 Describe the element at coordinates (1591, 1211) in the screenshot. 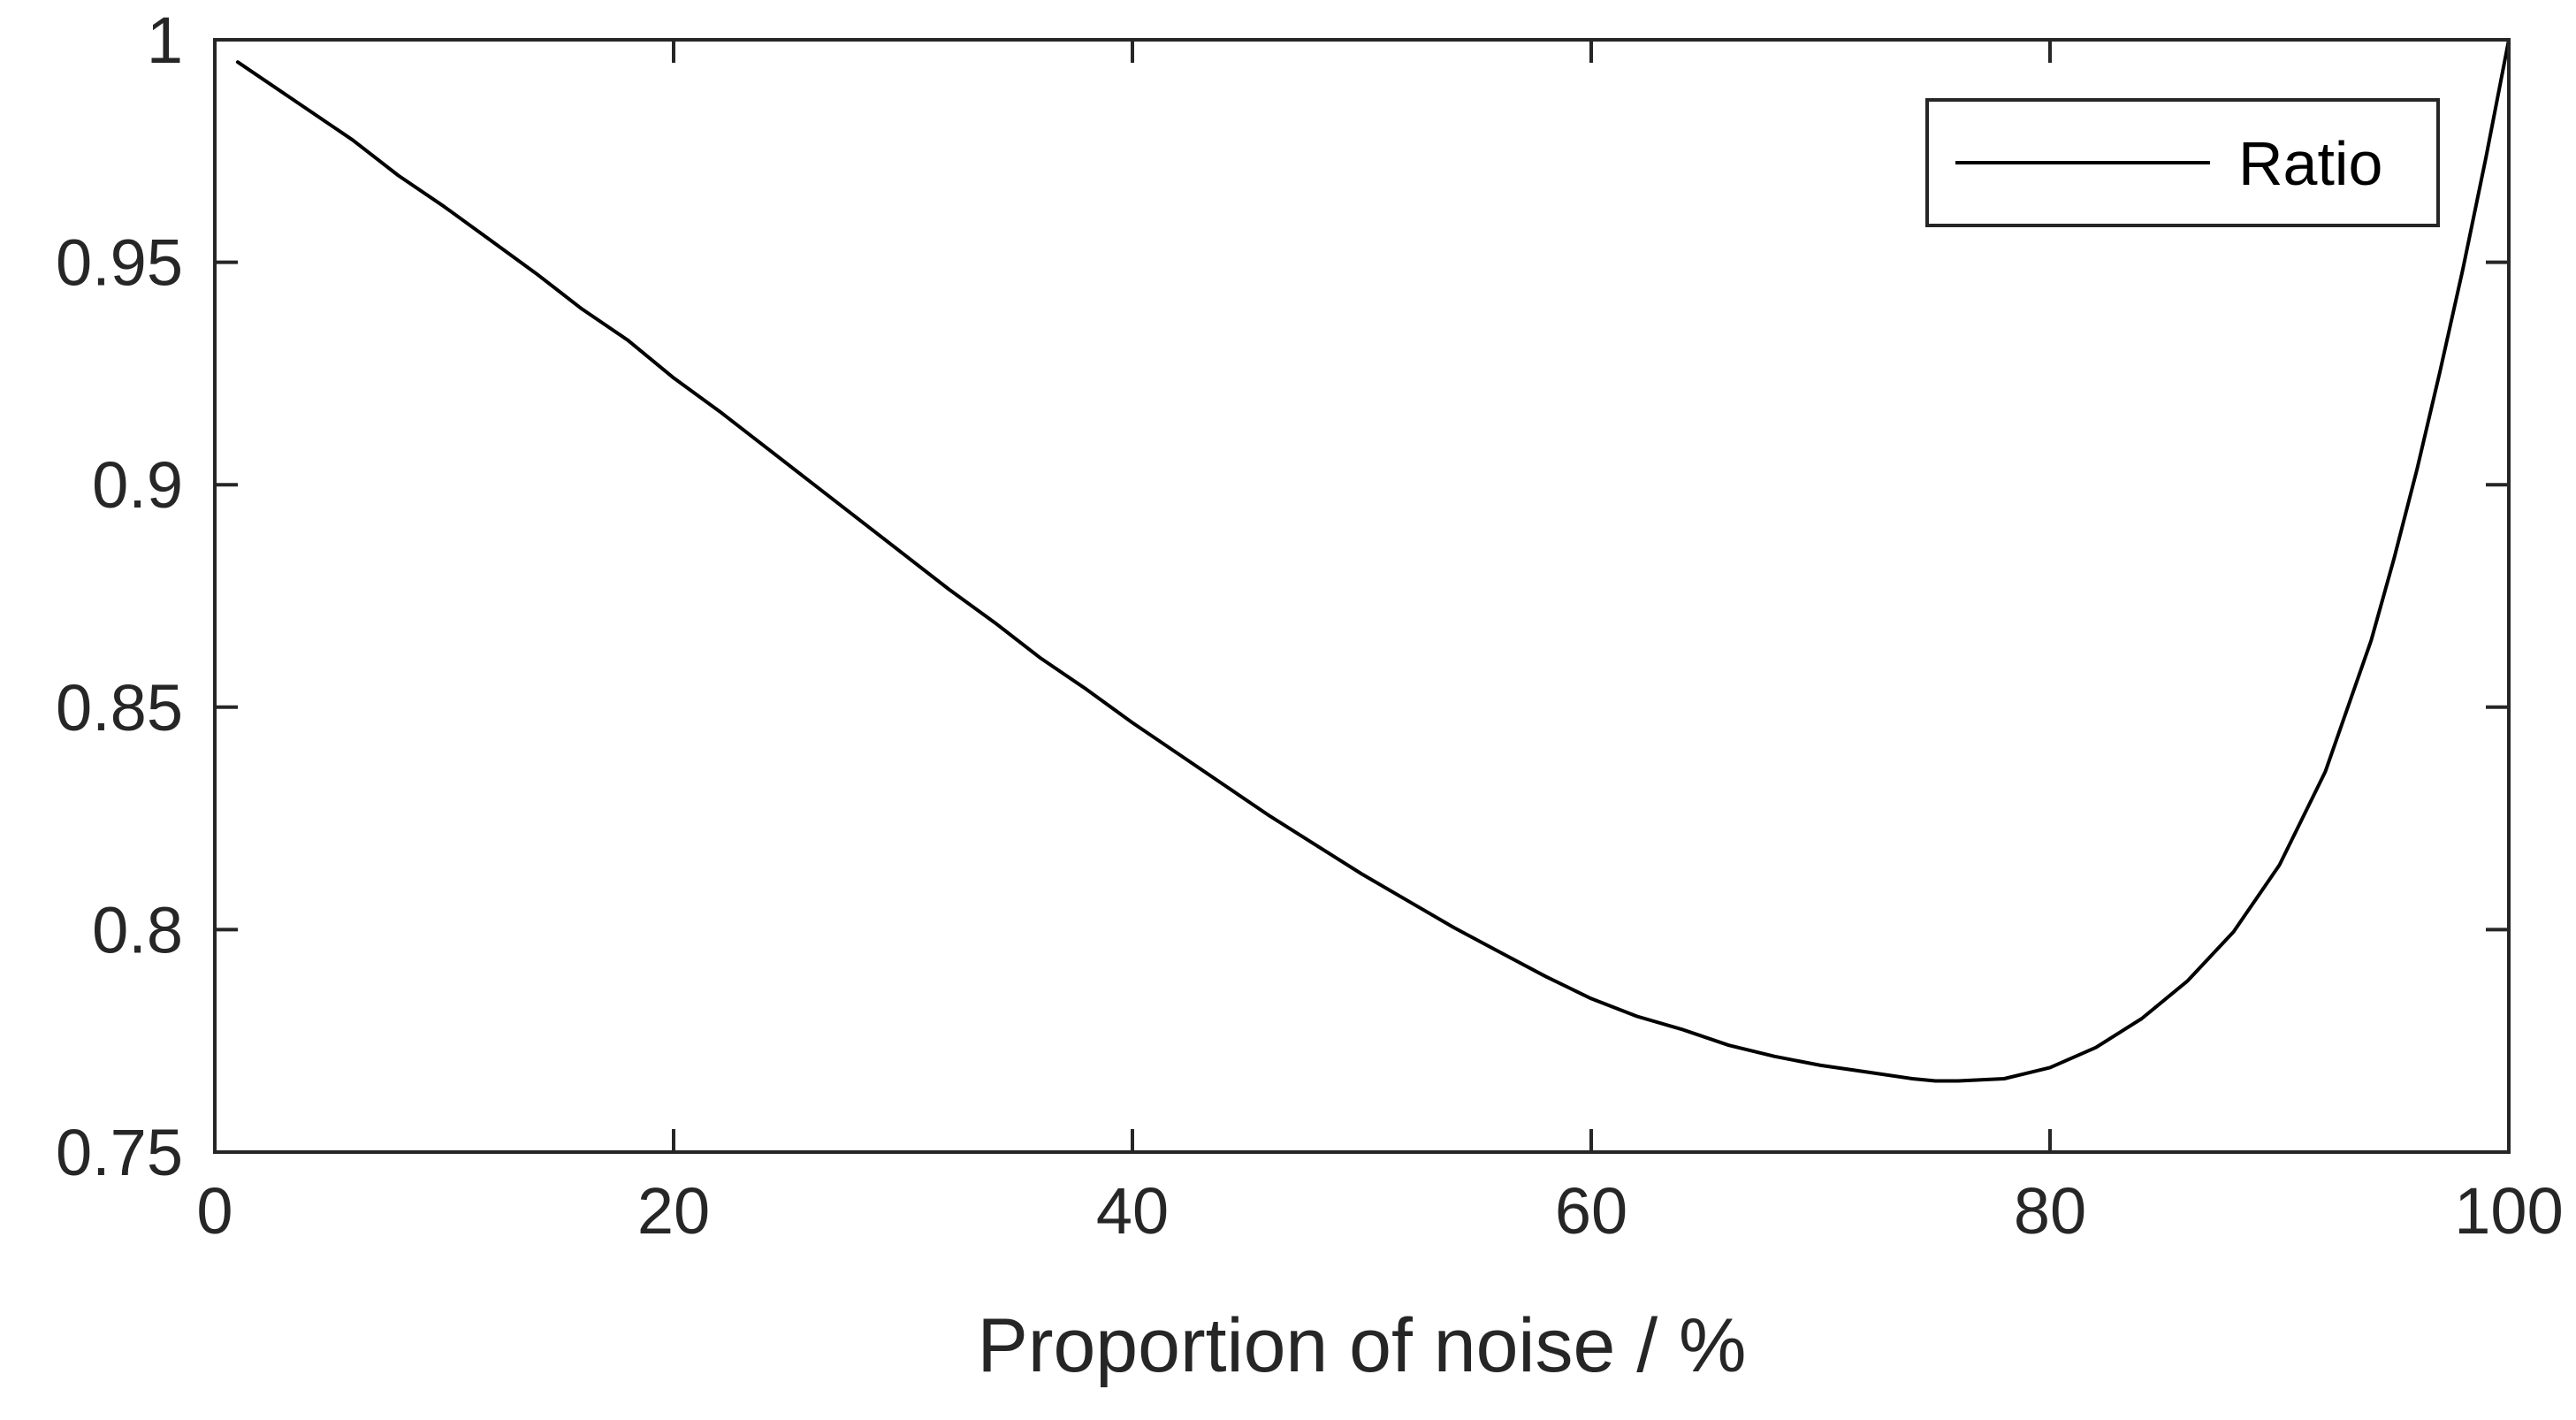

I see `x-tick-label: 60` at that location.